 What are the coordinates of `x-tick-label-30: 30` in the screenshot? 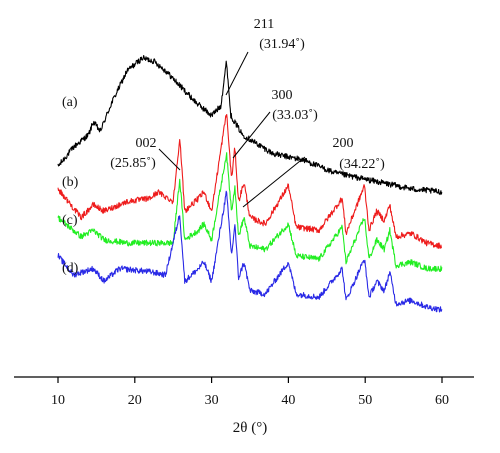 It's located at (212, 400).